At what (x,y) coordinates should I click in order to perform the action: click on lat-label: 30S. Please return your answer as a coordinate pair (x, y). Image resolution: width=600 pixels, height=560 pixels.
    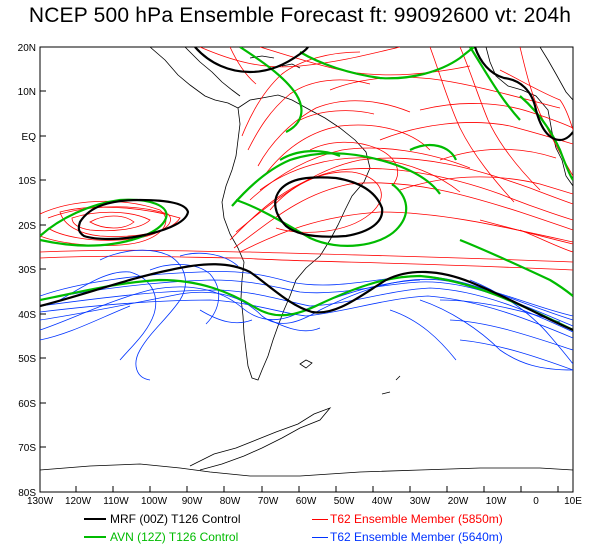
    Looking at the image, I should click on (27, 270).